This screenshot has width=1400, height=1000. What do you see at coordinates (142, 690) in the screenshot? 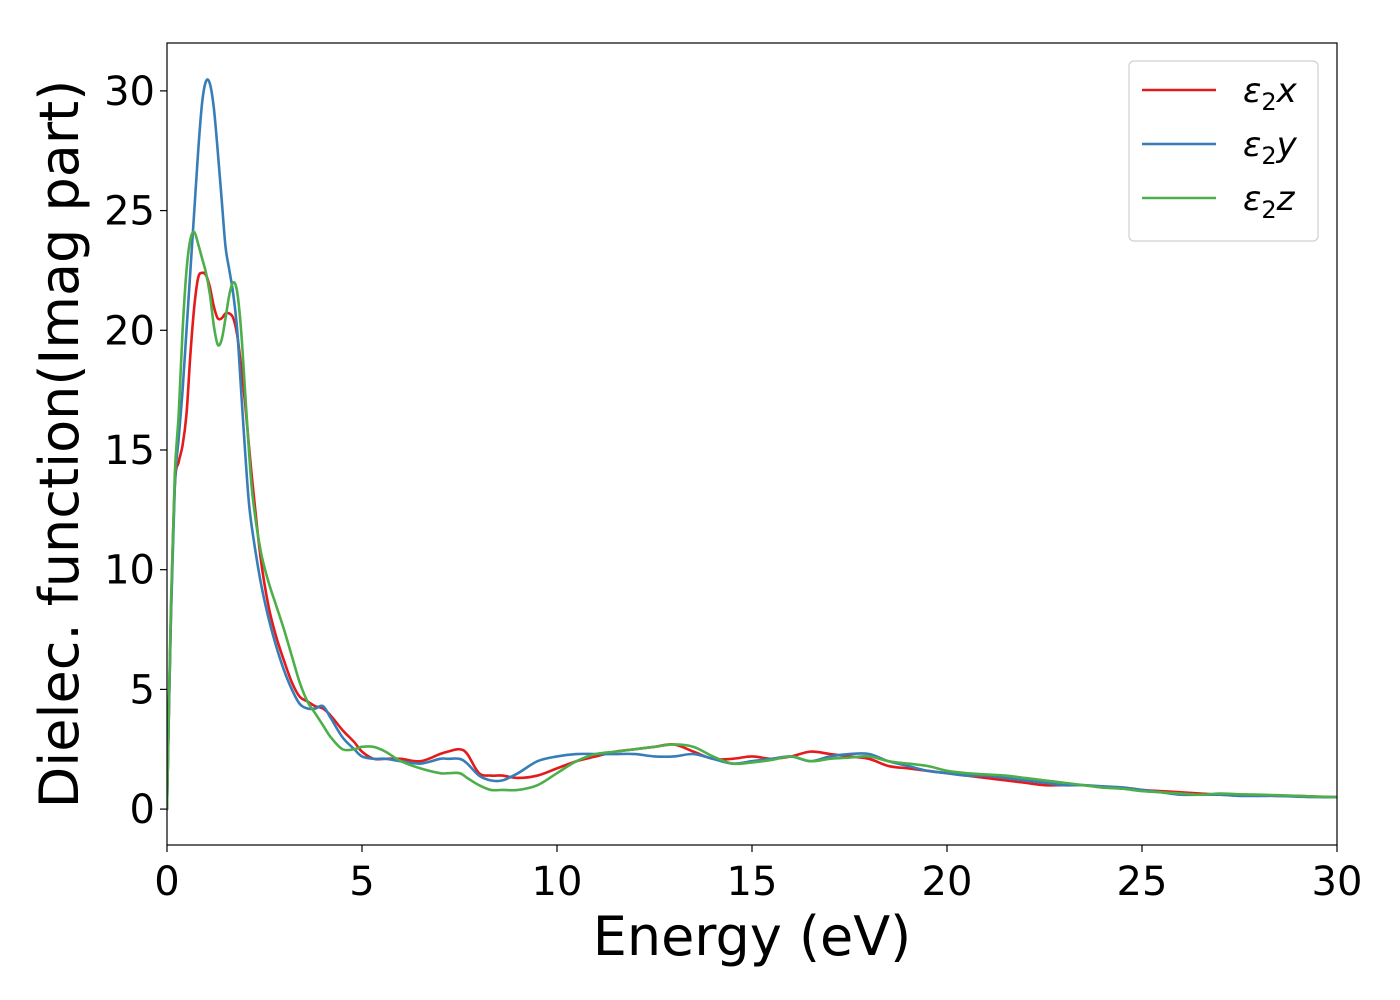
I see `y-tick-label: 5` at bounding box center [142, 690].